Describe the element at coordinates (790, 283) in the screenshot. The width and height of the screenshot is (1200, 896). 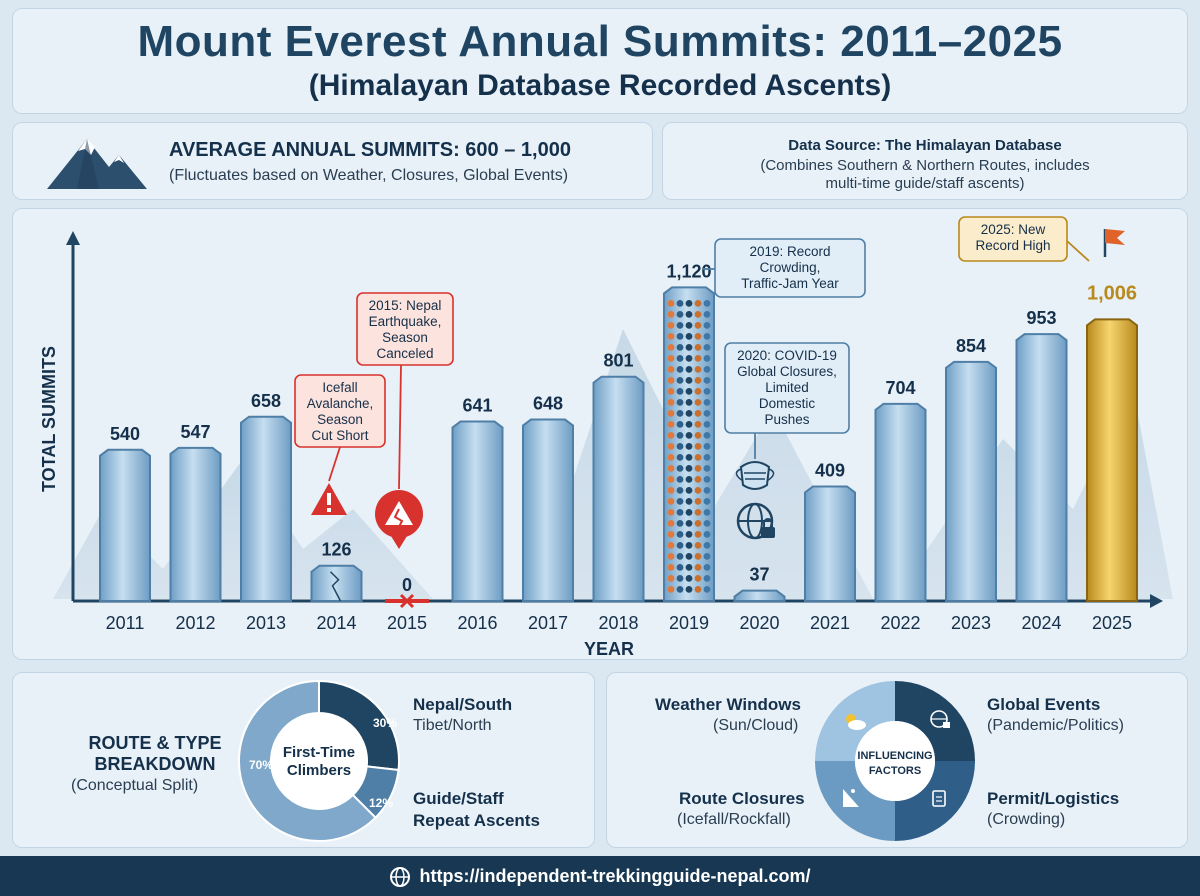
I see `callout-text-line: Traffic-Jam Year` at that location.